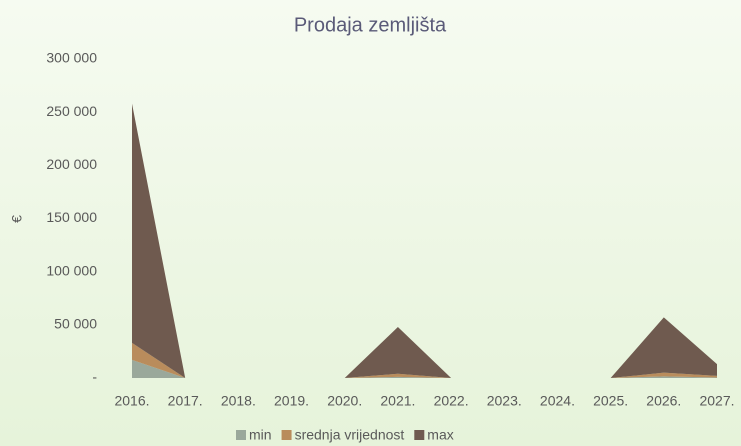 The height and width of the screenshot is (446, 741). What do you see at coordinates (397, 401) in the screenshot?
I see `x-tick-label: 2021.` at bounding box center [397, 401].